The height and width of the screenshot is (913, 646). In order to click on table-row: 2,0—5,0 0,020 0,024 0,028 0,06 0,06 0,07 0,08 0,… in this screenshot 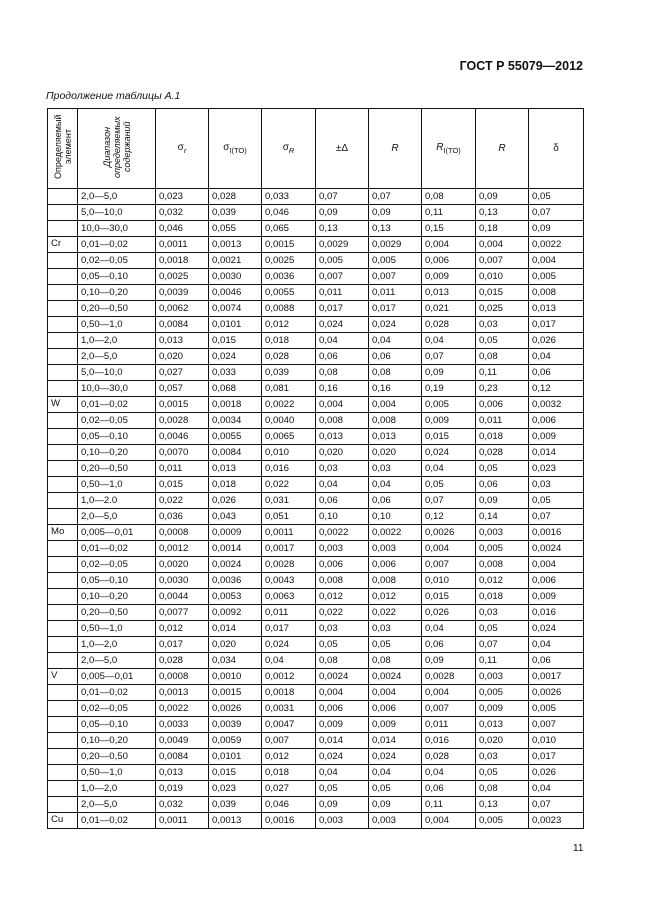, I will do `click(315, 356)`.